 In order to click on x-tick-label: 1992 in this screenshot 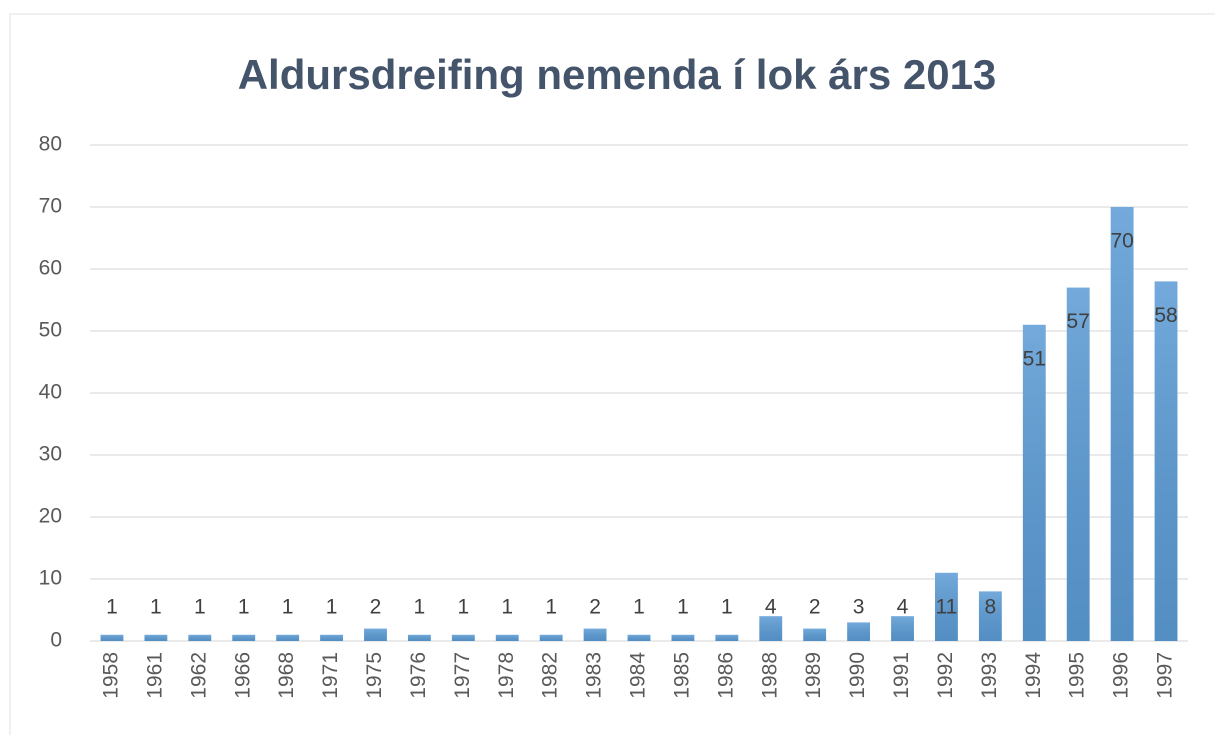, I will do `click(945, 675)`.